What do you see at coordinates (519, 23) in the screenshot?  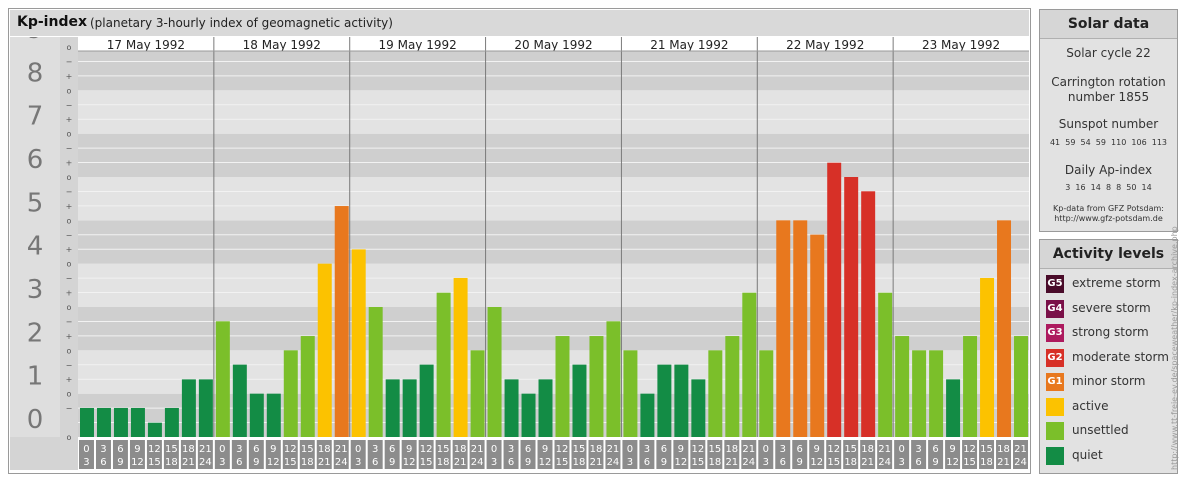 I see `chart-title-bar` at bounding box center [519, 23].